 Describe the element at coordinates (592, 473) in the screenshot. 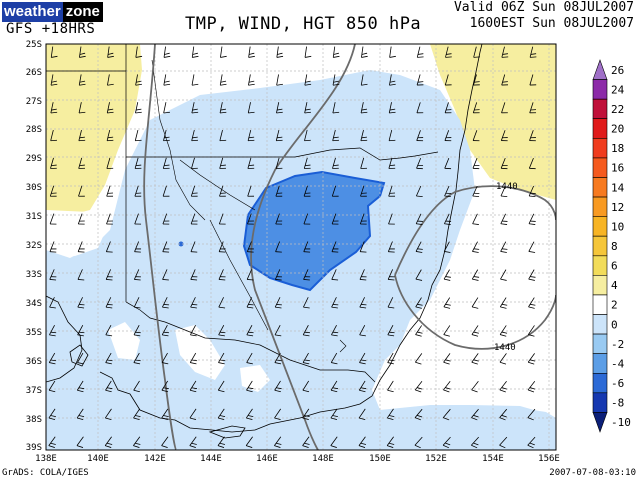

I see `footer-timestamp: 2007-07-08-03:10` at that location.